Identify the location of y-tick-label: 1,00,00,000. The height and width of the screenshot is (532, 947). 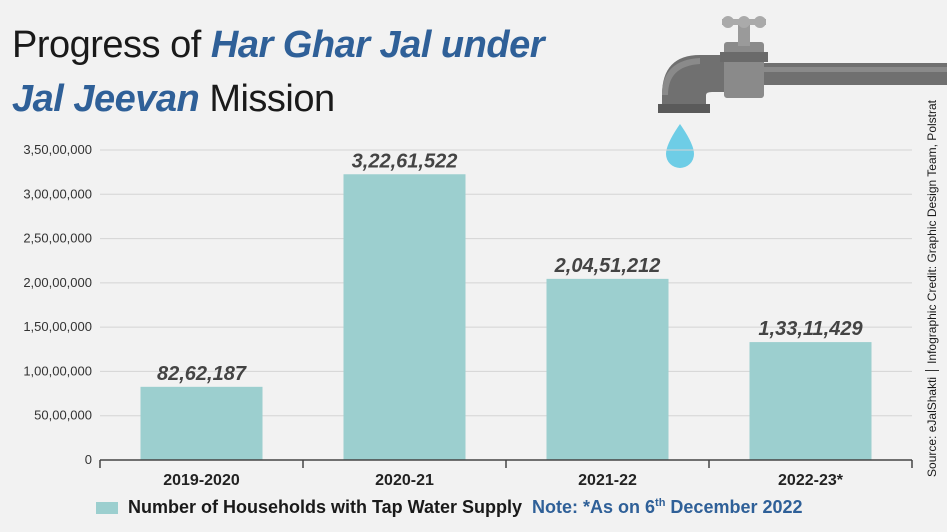
(57, 370).